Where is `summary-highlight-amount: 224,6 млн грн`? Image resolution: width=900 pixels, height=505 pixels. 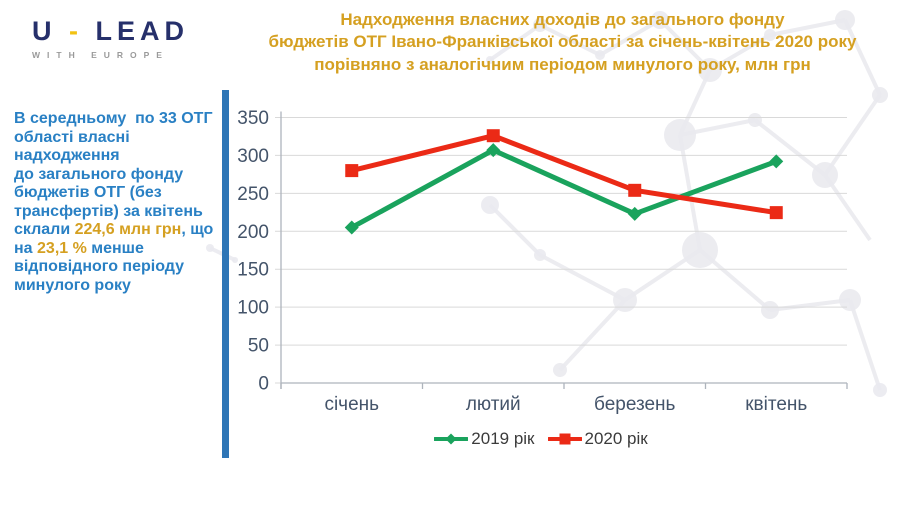
summary-highlight-amount: 224,6 млн грн is located at coordinates (128, 230).